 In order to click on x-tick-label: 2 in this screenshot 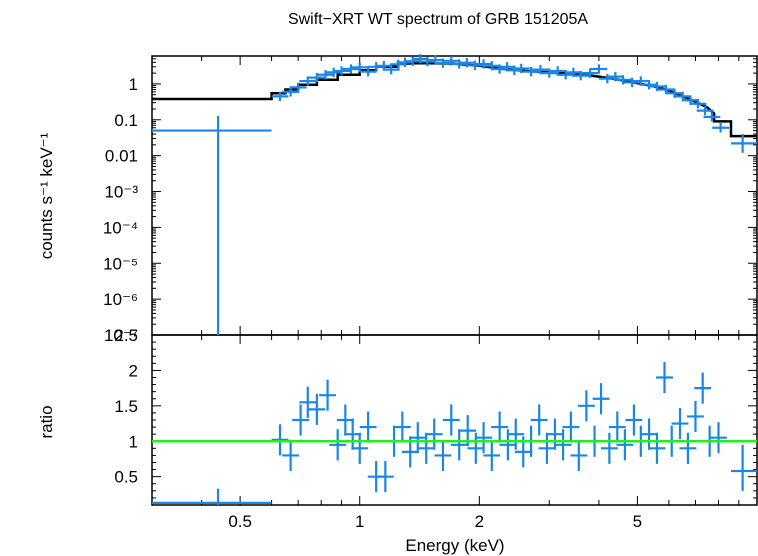, I will do `click(479, 521)`.